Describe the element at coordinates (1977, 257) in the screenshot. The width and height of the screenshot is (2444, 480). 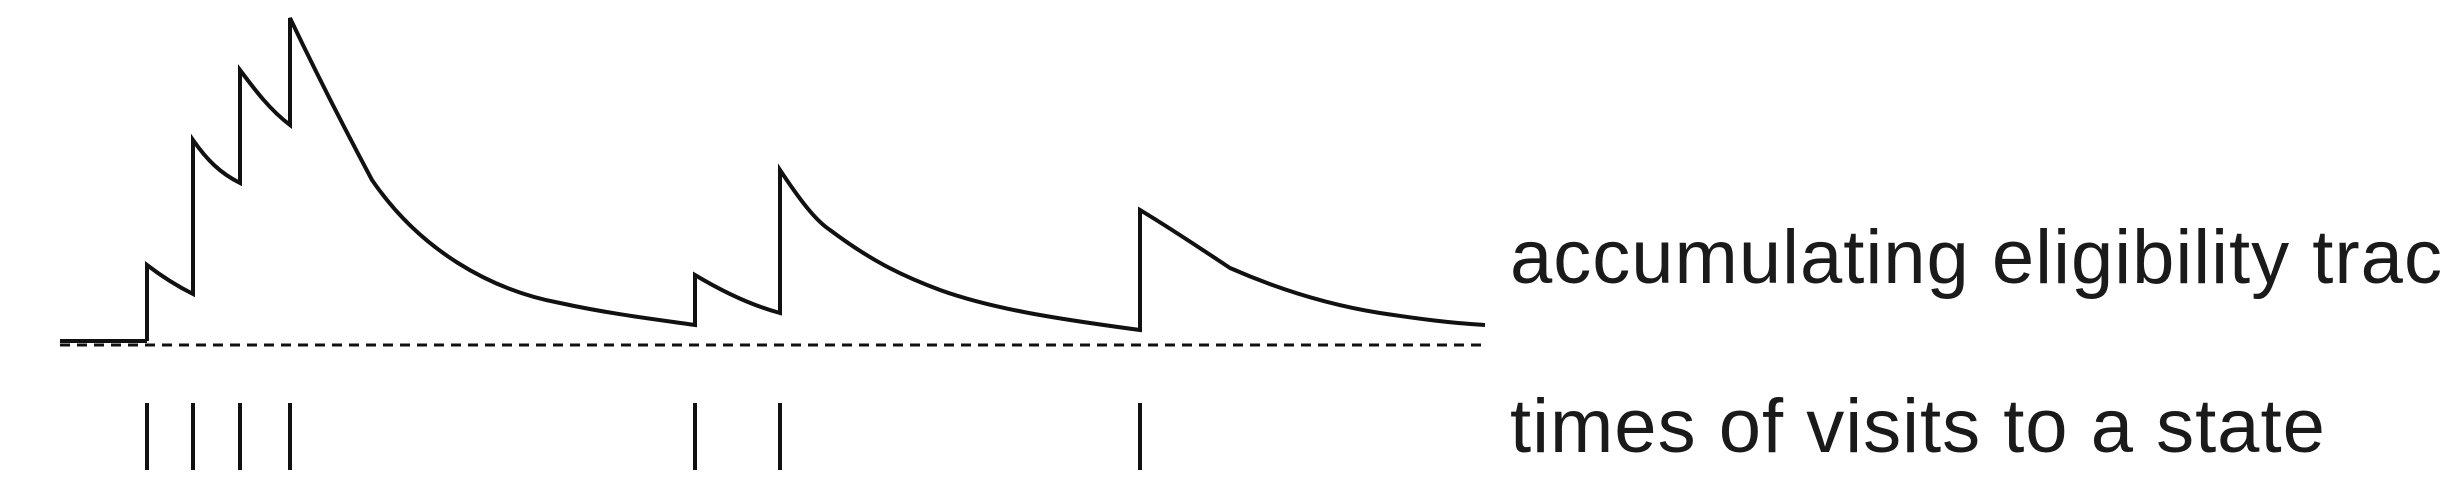
I see `trace-label: accumulating eligibility trace` at that location.